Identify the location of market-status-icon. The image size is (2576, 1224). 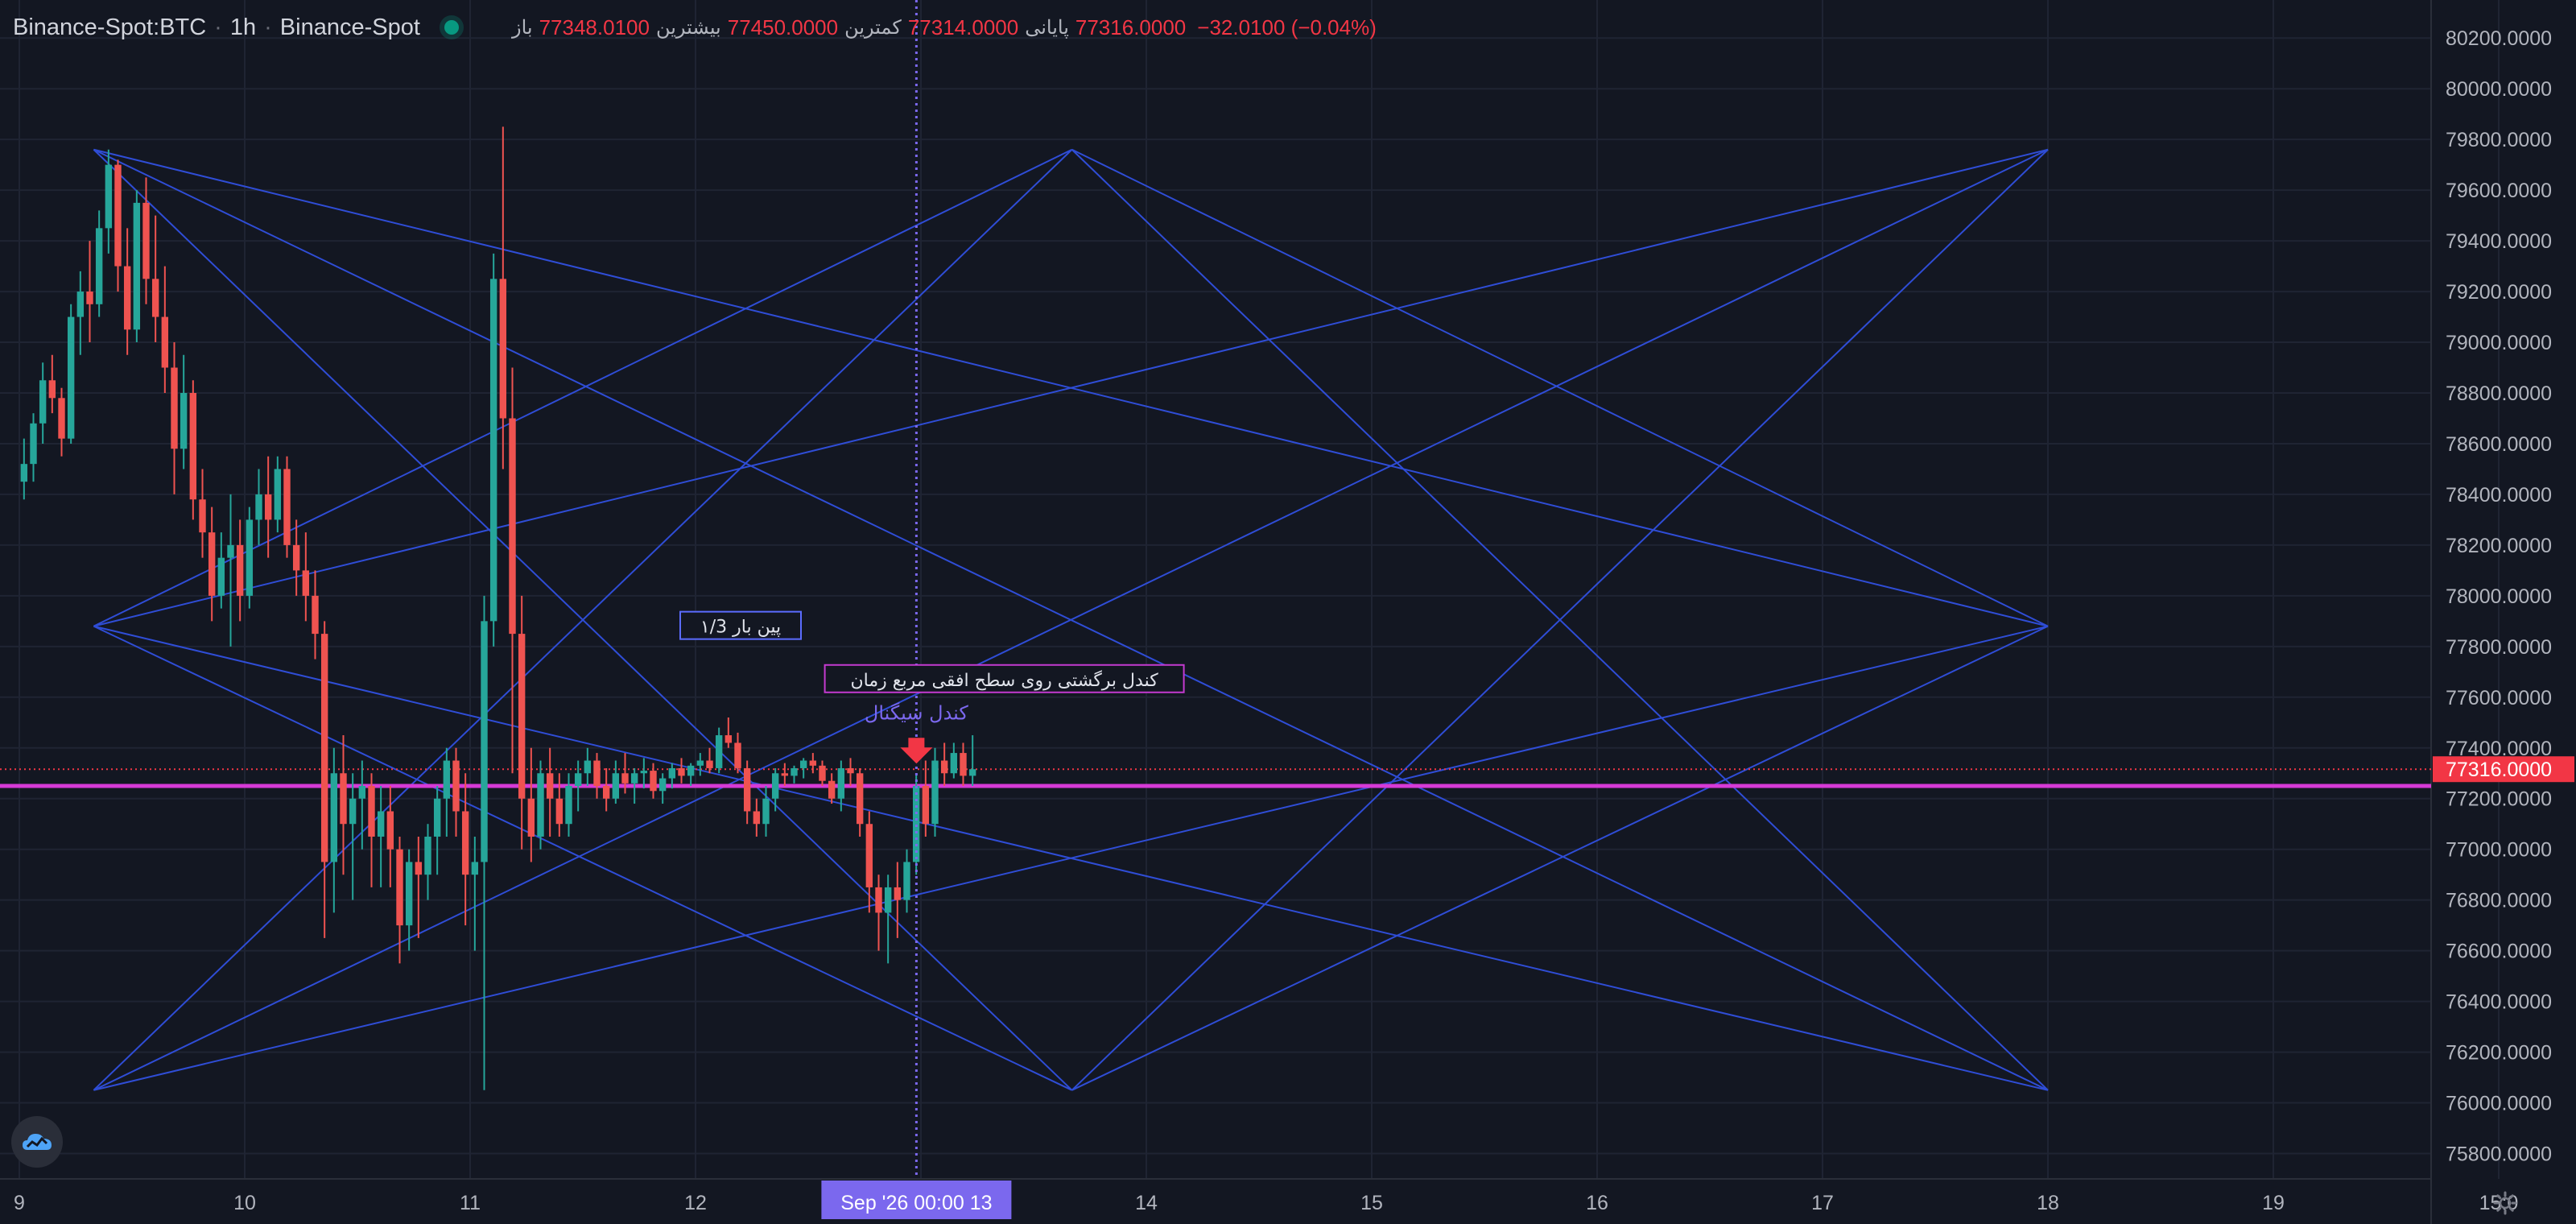
(451, 27).